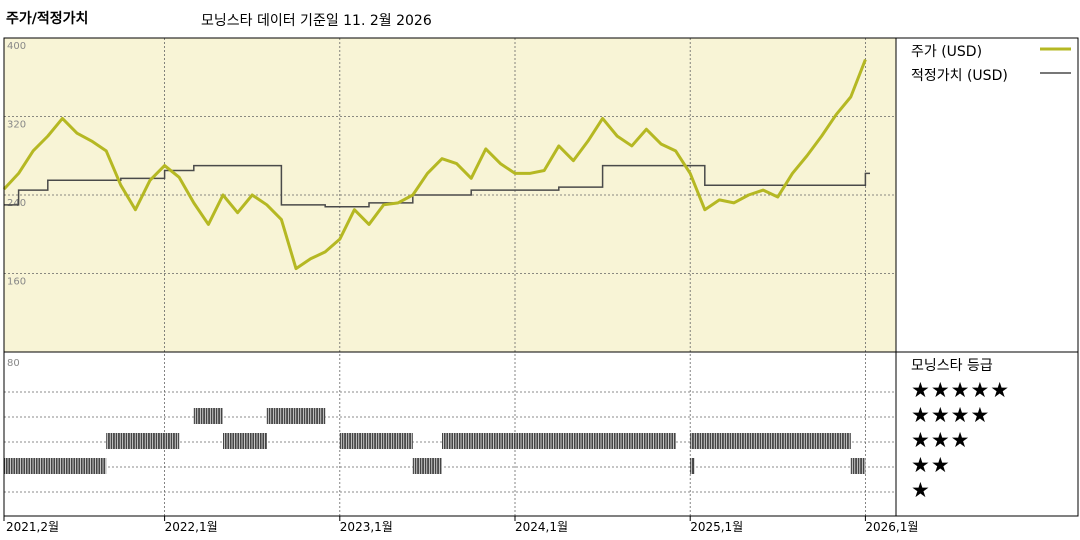 The image size is (1080, 540). What do you see at coordinates (947, 52) in the screenshot?
I see `legend-price: 주가 (USD)` at bounding box center [947, 52].